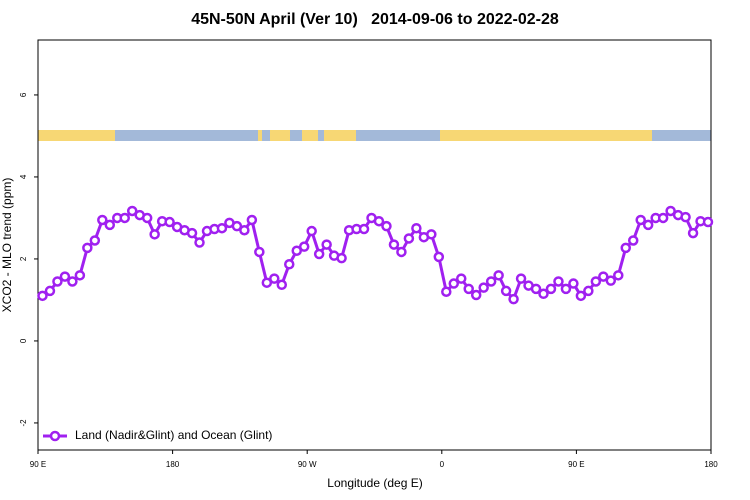 The height and width of the screenshot is (500, 750). Describe the element at coordinates (23, 340) in the screenshot. I see `y-tick-label: 0` at that location.